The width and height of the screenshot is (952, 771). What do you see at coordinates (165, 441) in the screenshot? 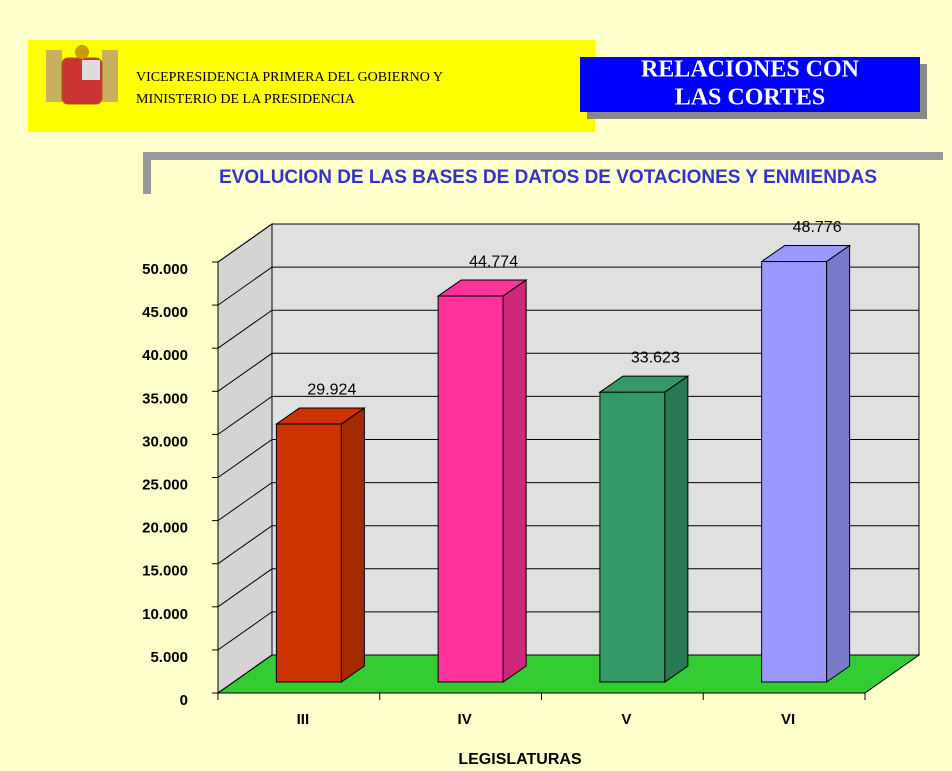
I see `y-tick-label: 30.000` at bounding box center [165, 441].